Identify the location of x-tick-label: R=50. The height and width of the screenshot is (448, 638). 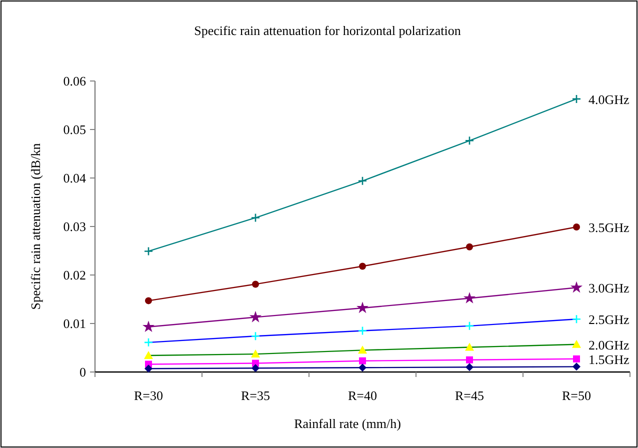
(577, 395).